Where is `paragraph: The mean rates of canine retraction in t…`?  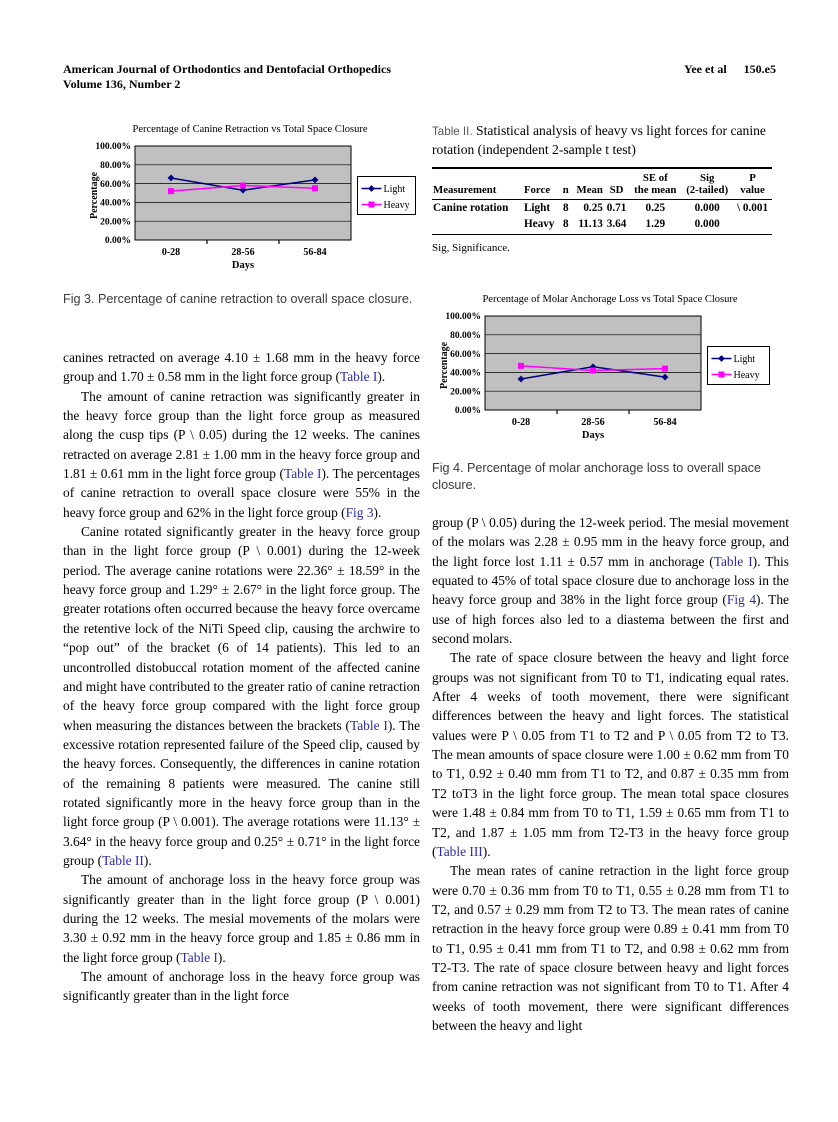 paragraph: The mean rates of canine retraction in t… is located at coordinates (610, 948).